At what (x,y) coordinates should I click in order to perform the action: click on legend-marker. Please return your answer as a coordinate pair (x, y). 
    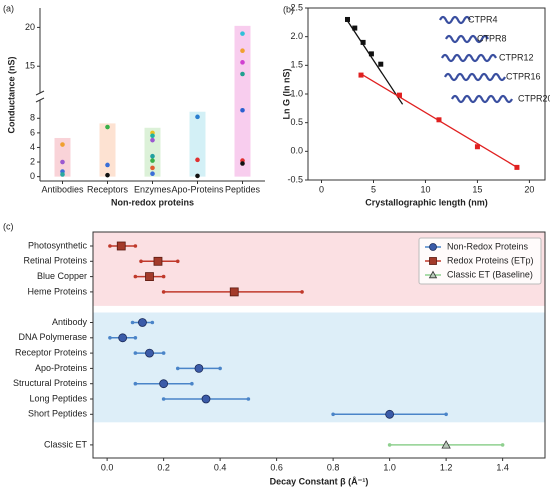
    Looking at the image, I should click on (433, 274).